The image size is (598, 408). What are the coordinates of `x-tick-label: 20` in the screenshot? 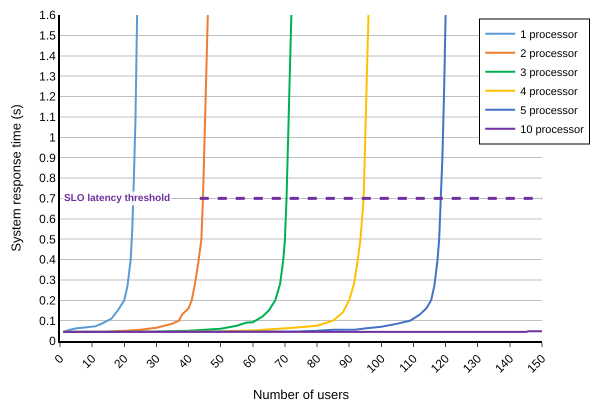 It's located at (121, 361).